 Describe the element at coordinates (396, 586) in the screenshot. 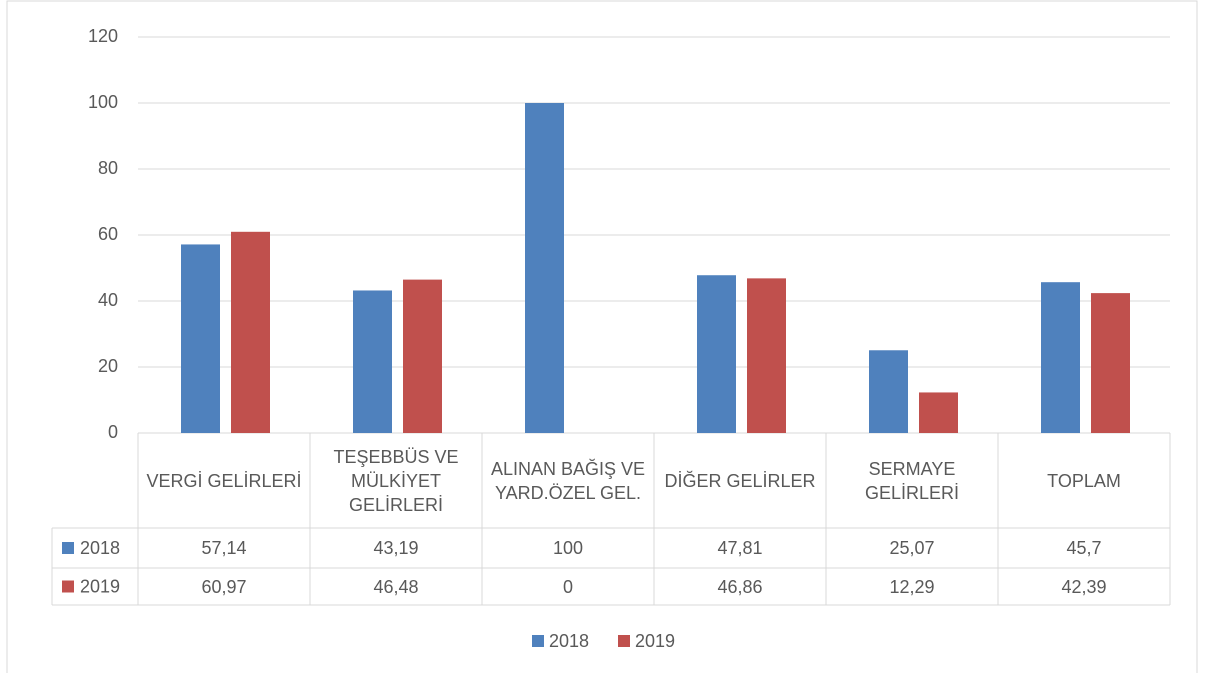

I see `table-value: 46,48` at that location.